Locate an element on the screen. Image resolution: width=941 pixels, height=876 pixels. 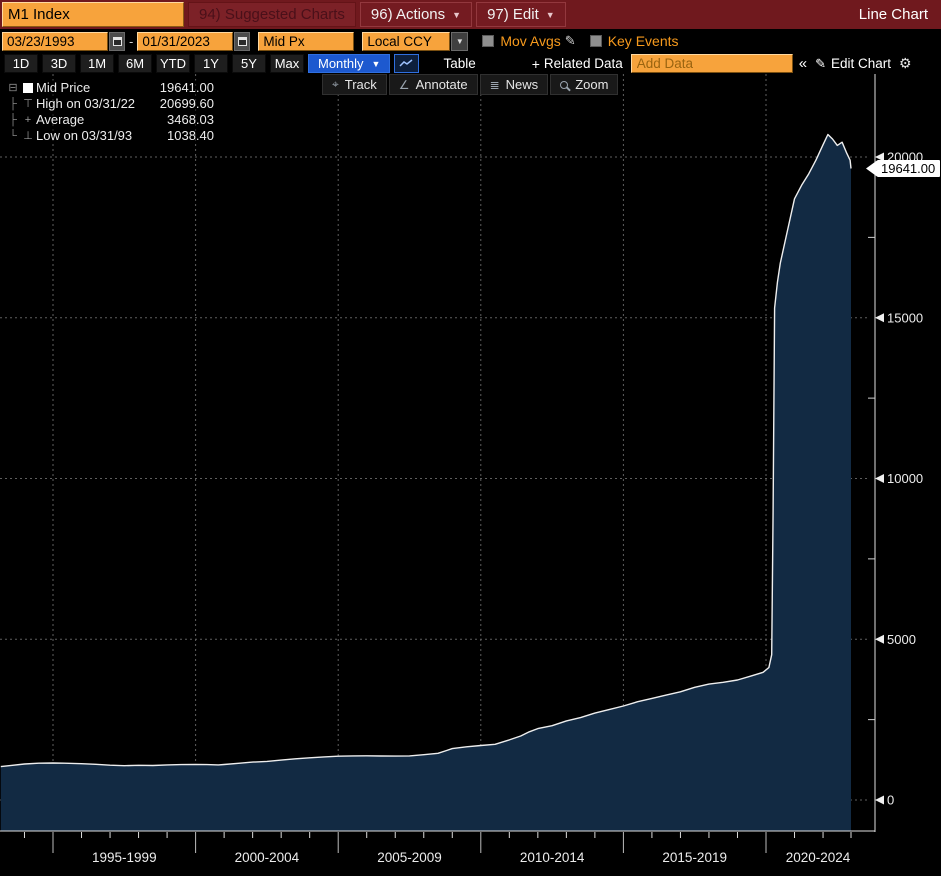
last-price-tag: 19641.00 is located at coordinates (903, 169).